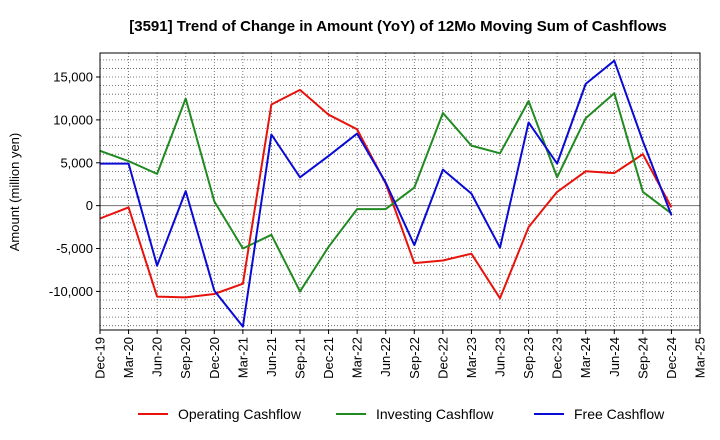 Image resolution: width=720 pixels, height=440 pixels. Describe the element at coordinates (76, 162) in the screenshot. I see `y-tick-label: 5,000` at that location.